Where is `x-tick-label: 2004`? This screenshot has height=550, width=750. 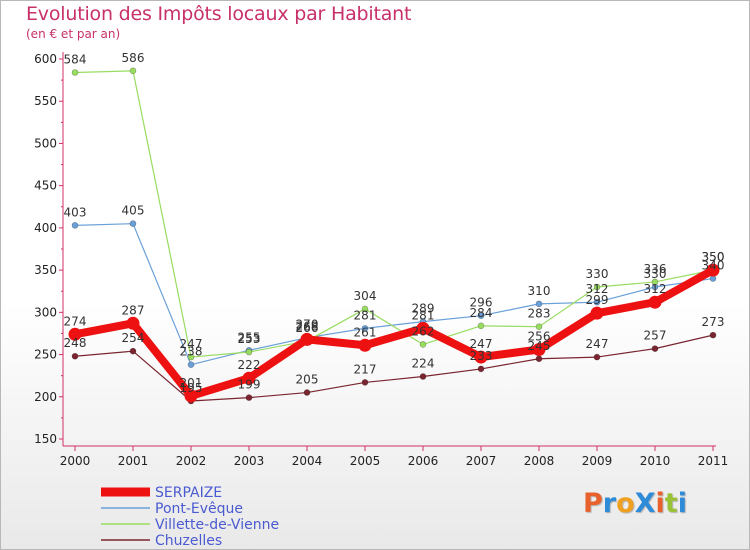 x-tick-label: 2004 is located at coordinates (307, 461).